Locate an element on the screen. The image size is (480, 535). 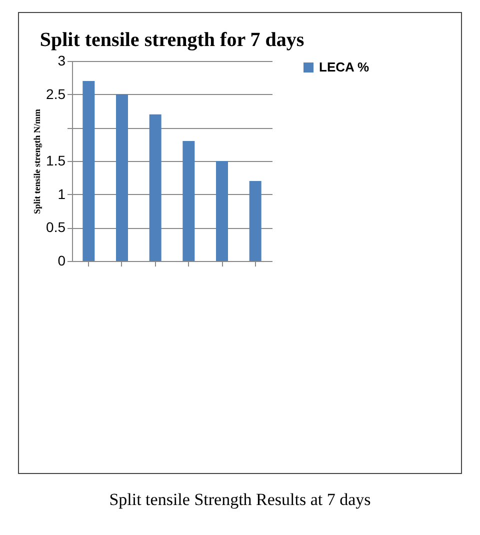
y-tick-label: 1 is located at coordinates (62, 194).